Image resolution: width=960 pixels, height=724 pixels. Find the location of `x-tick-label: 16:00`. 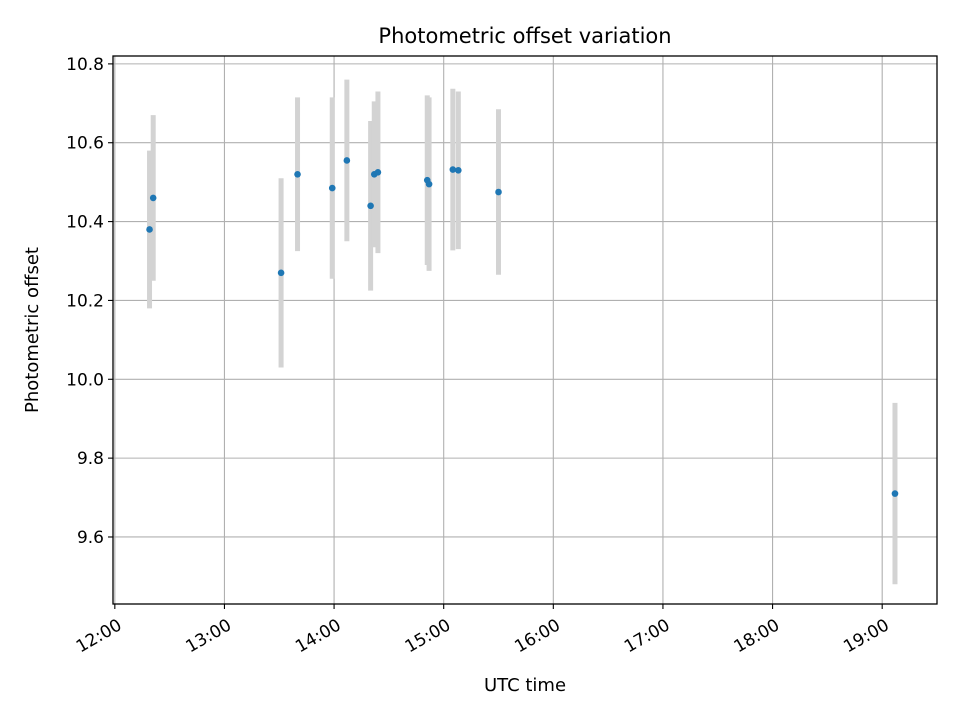

x-tick-label: 16:00 is located at coordinates (537, 636).